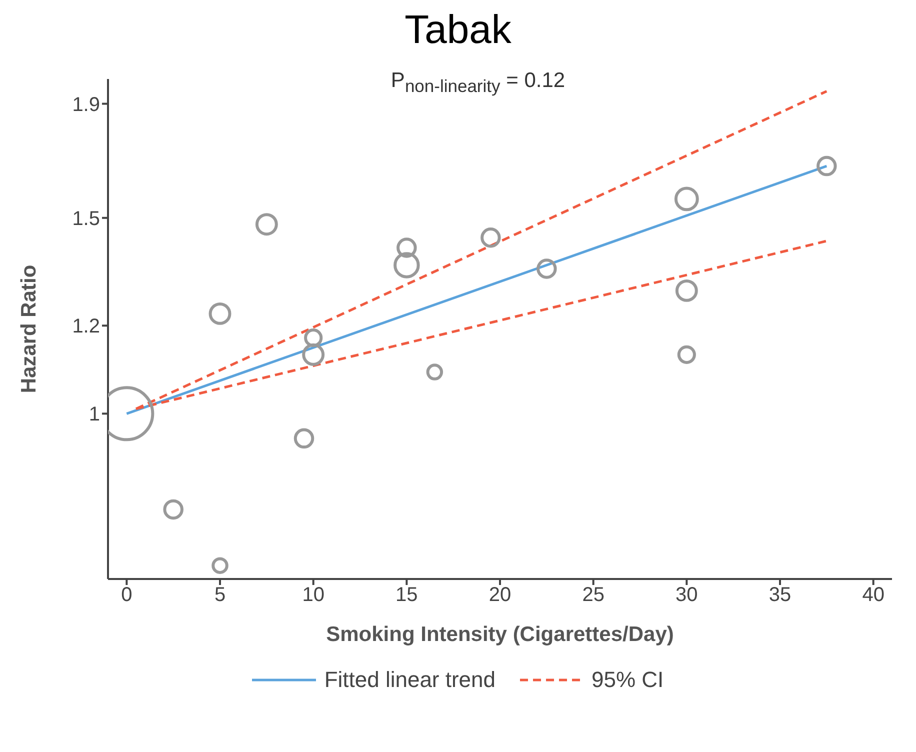 The width and height of the screenshot is (916, 752). I want to click on y-tick-label: 1.5, so click(86, 219).